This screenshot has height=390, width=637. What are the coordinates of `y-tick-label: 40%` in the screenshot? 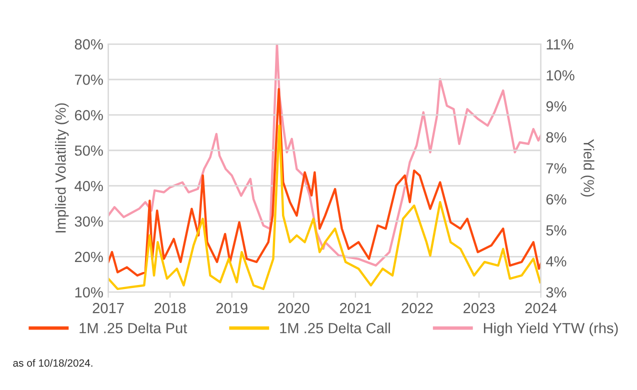 It's located at (88, 186).